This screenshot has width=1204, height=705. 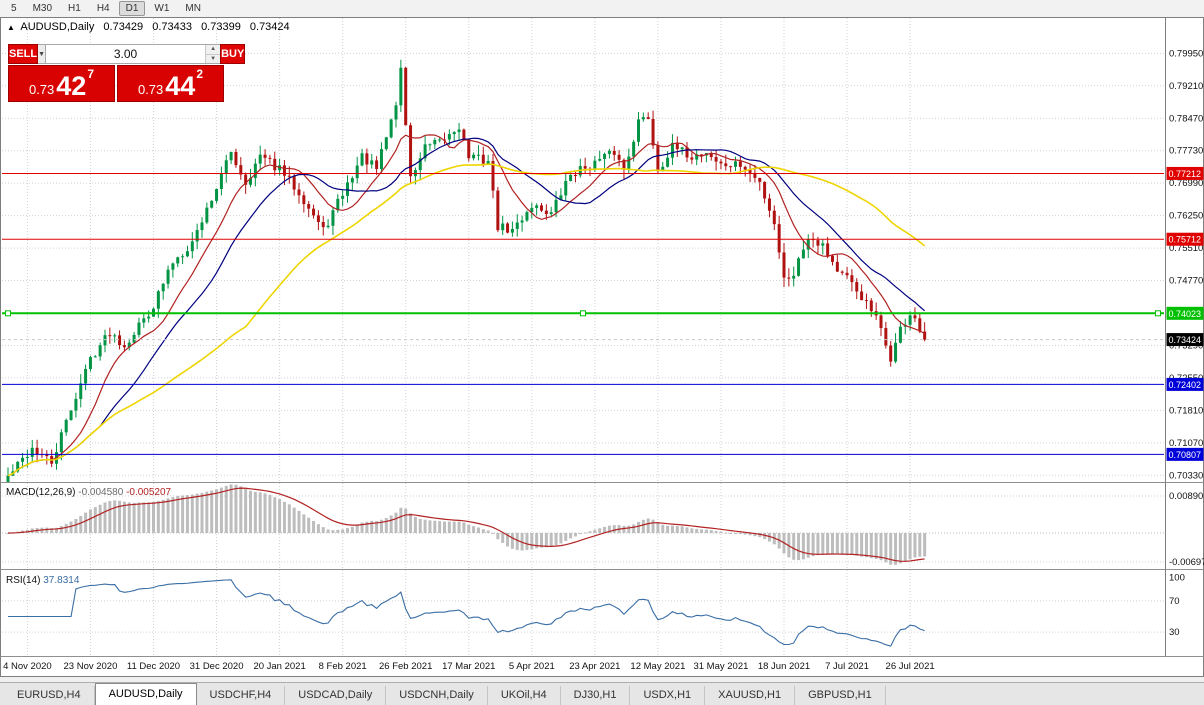 What do you see at coordinates (180, 86) in the screenshot?
I see `buy-price-big: 44` at bounding box center [180, 86].